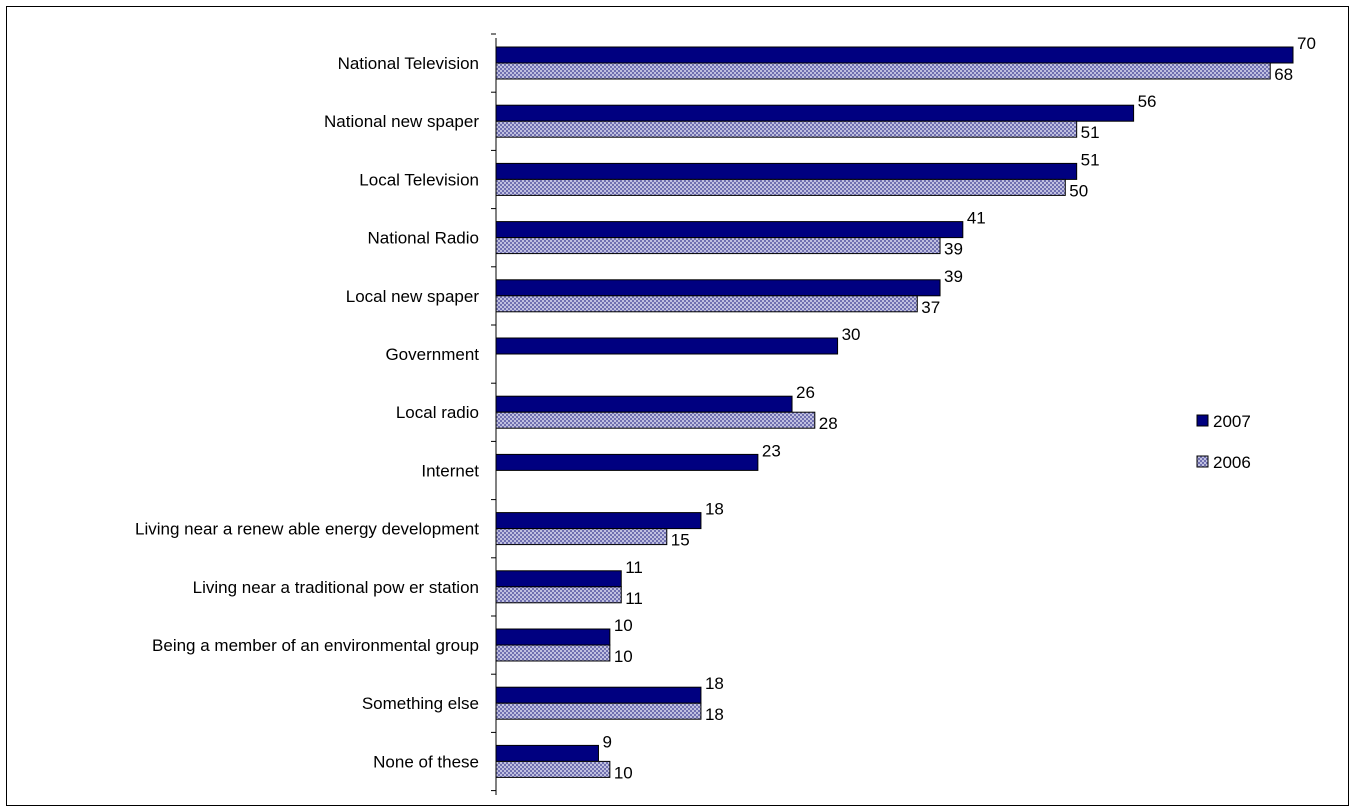  I want to click on category-label: Being a member of an environmental group, so click(315, 645).